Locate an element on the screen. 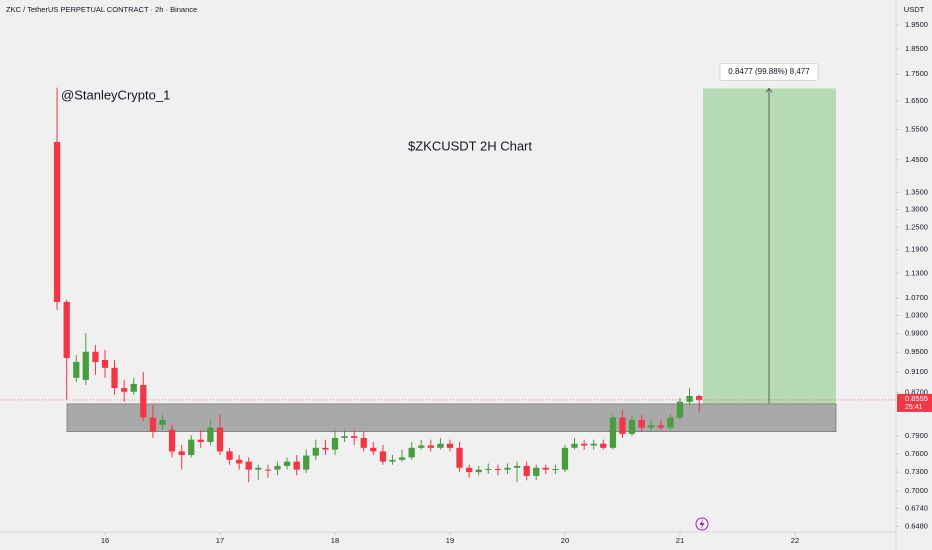 This screenshot has width=932, height=550. y-tick-label: 0.7300 is located at coordinates (916, 471).